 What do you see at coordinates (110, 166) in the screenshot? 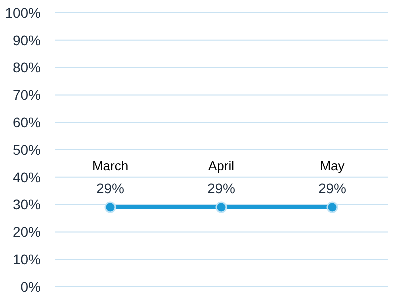
I see `x-tick-label: March` at bounding box center [110, 166].